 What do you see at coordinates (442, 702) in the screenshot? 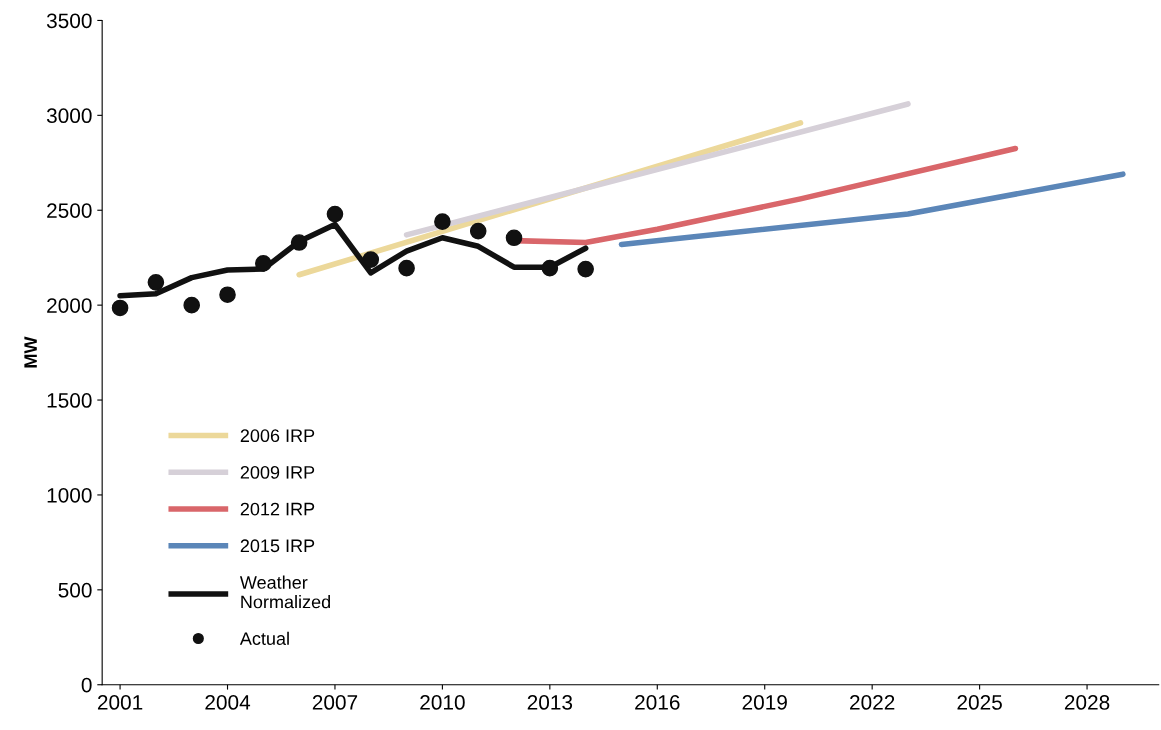
I see `x-tick-label: 2010` at bounding box center [442, 702].